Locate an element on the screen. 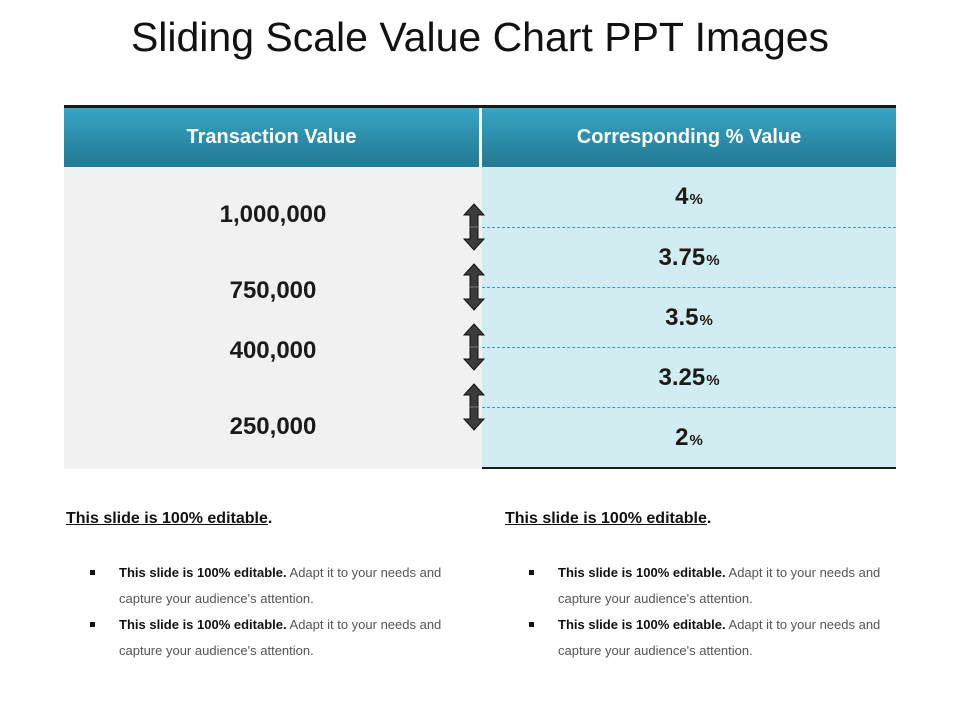 The width and height of the screenshot is (960, 720). percent-value: 2% is located at coordinates (689, 438).